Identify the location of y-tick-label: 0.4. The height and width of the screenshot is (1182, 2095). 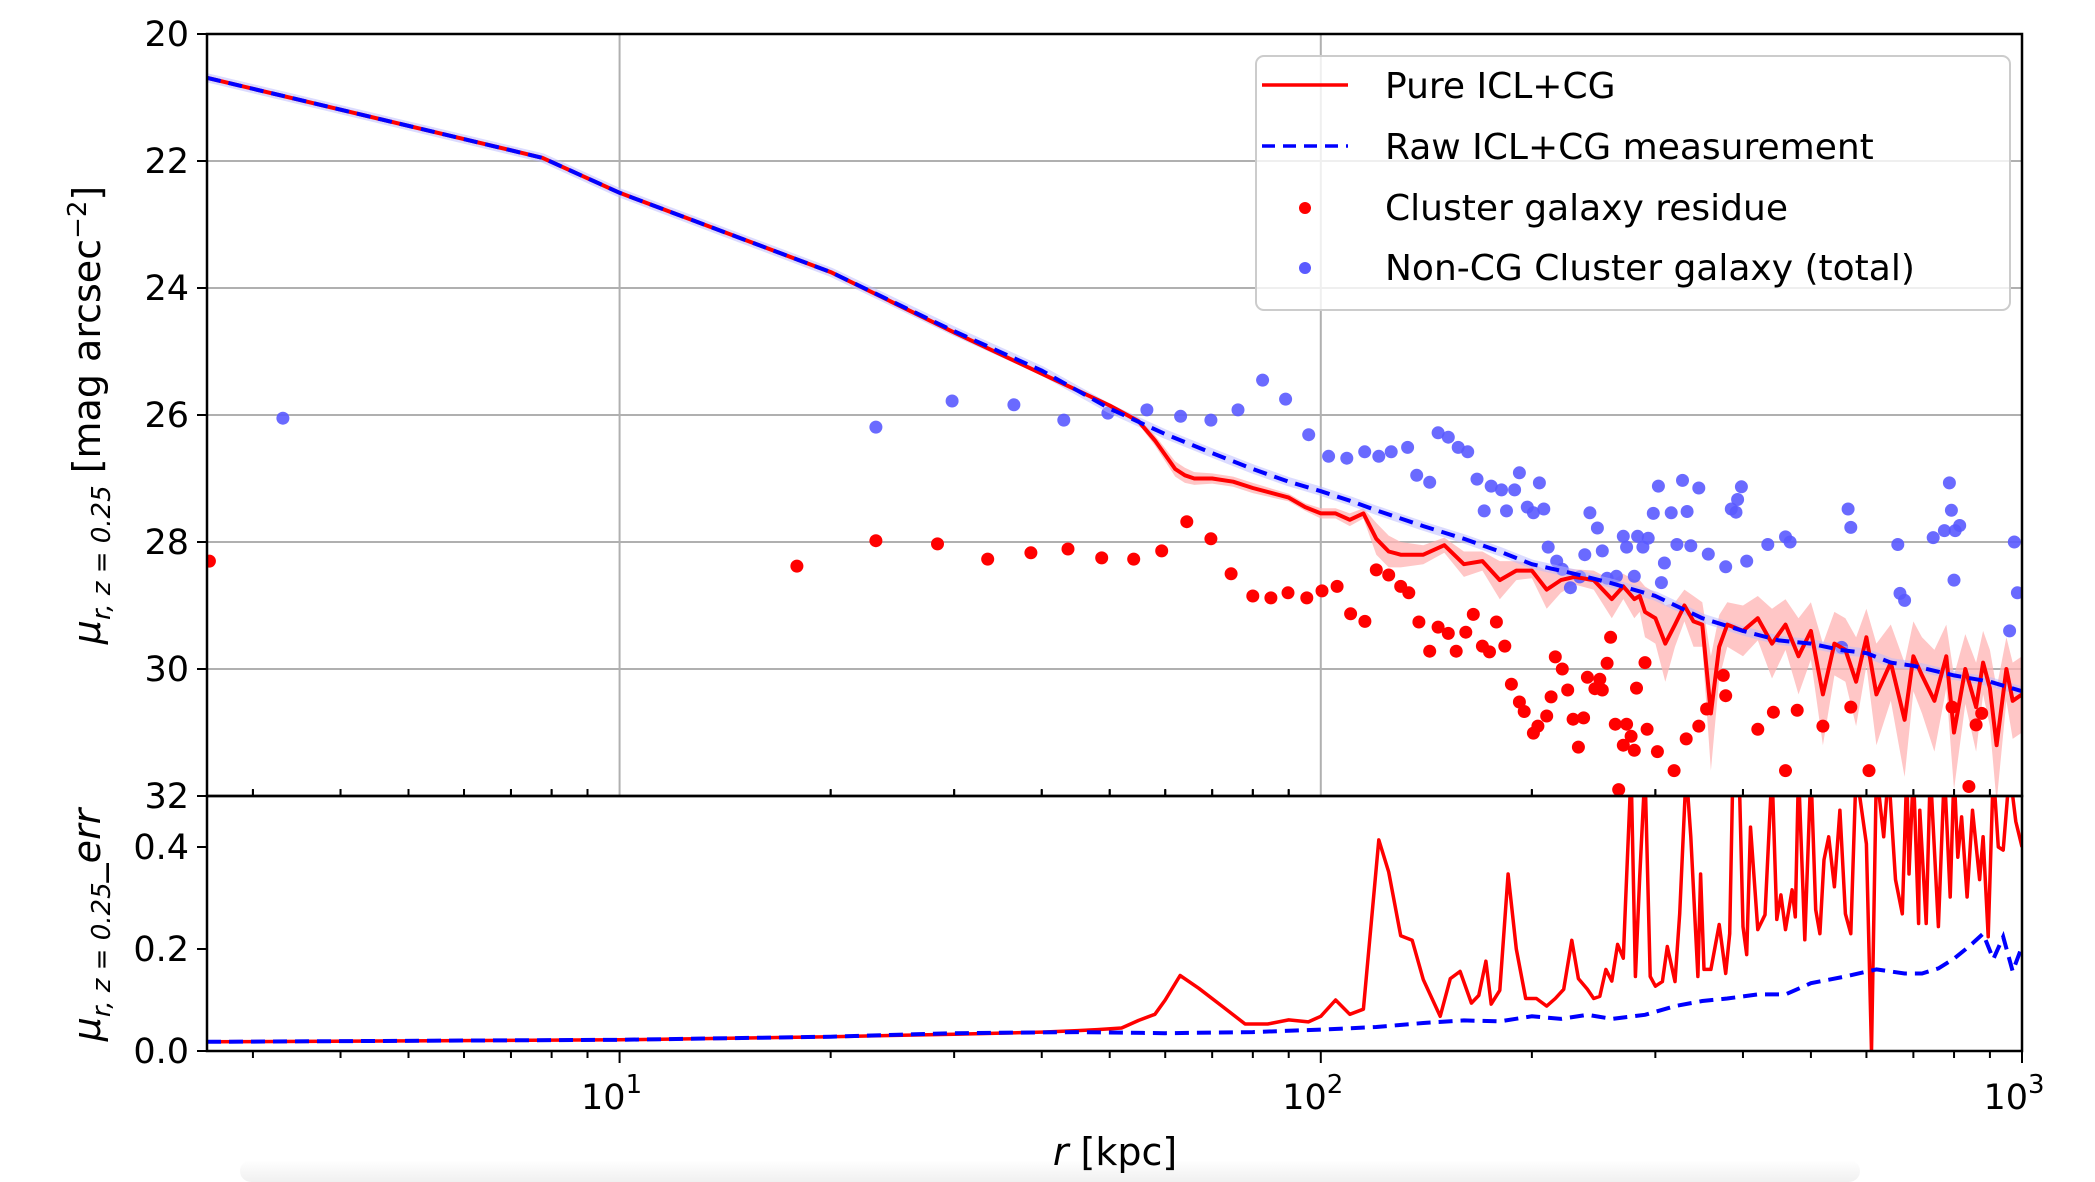
(161, 848).